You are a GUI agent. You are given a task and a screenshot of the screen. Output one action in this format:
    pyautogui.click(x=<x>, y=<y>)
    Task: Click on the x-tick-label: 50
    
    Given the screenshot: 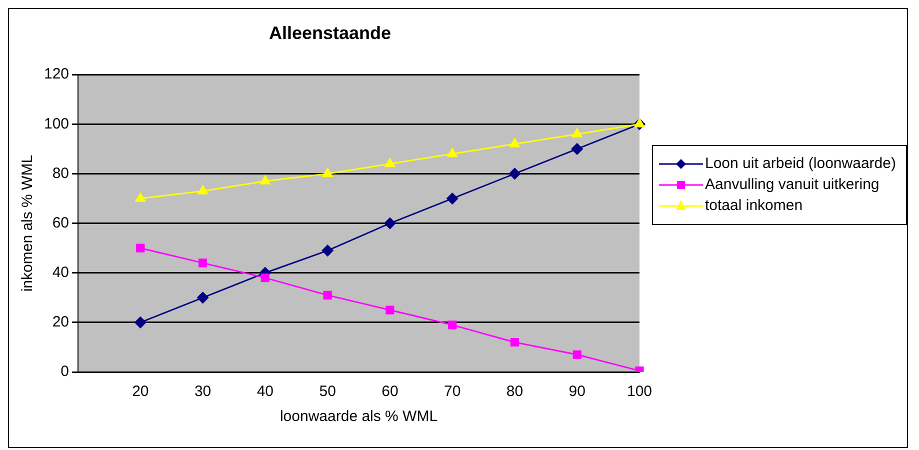 What is the action you would take?
    pyautogui.click(x=327, y=391)
    